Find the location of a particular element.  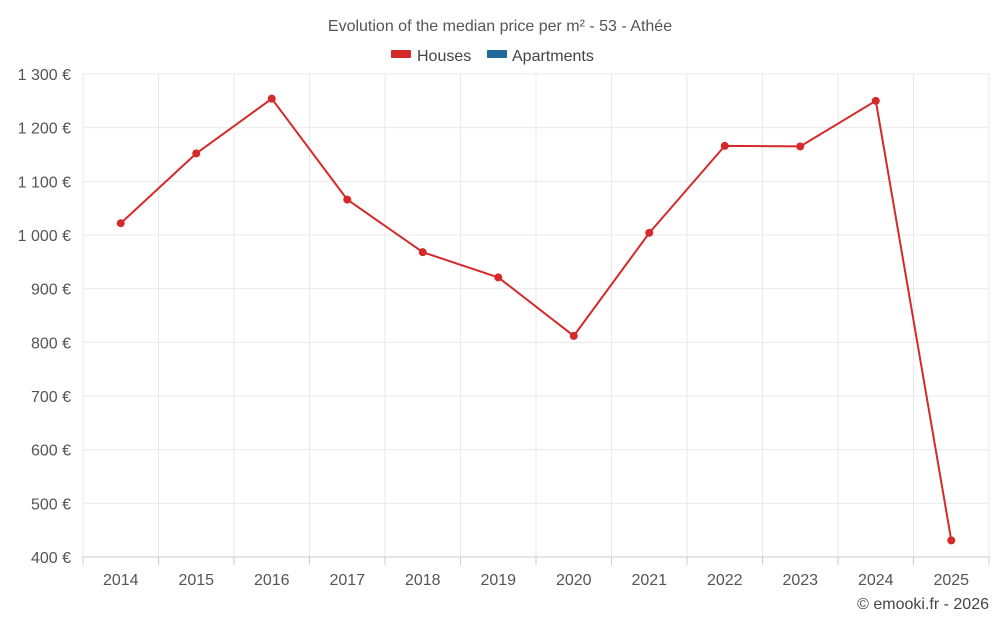

legend-item-apartments: Apartments is located at coordinates (540, 56).